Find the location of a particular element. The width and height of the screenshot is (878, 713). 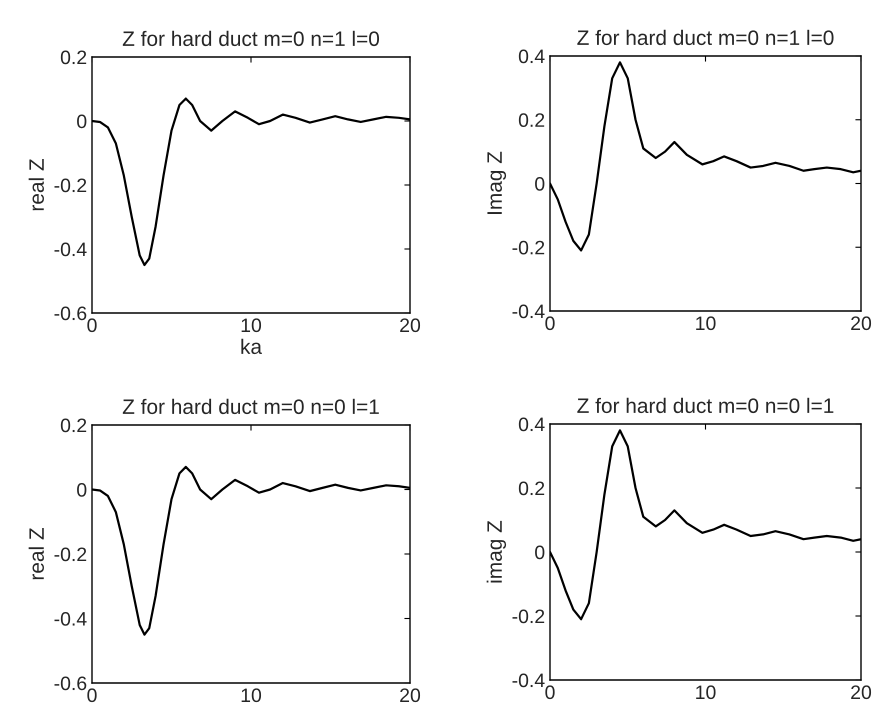

x-axis-title: ka is located at coordinates (251, 346).